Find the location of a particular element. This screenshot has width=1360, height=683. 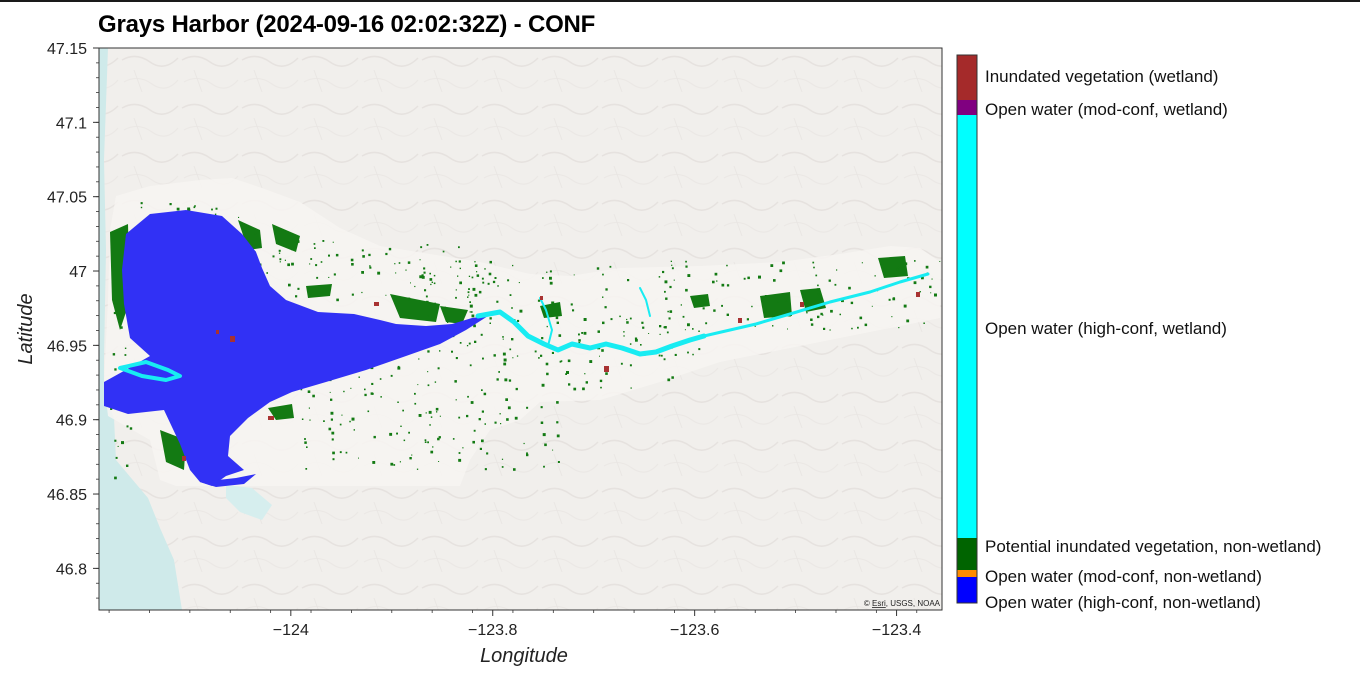

map-attribution: © Esri, USGS, NOAA is located at coordinates (902, 603).